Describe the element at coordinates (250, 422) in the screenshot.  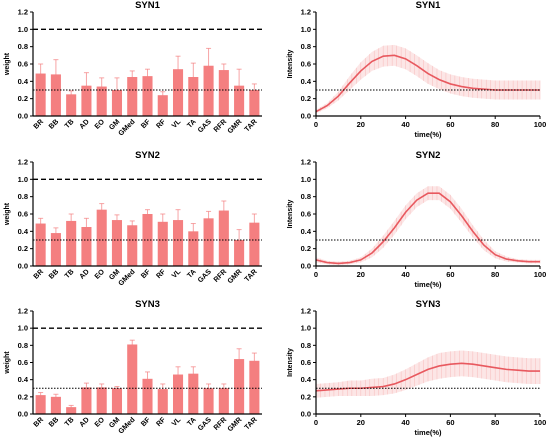
I see `category-label: TAR` at that location.